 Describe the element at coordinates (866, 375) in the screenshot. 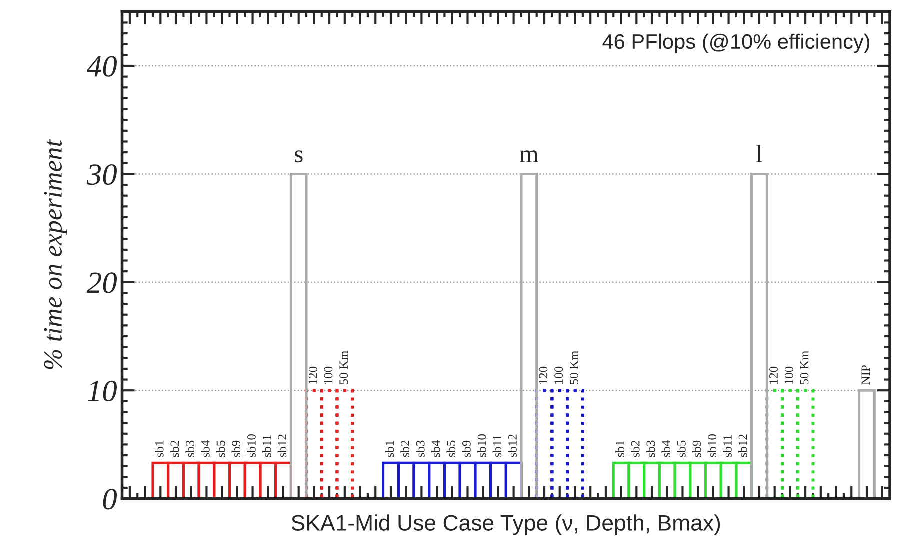

I see `x-tick-label: NIP` at that location.